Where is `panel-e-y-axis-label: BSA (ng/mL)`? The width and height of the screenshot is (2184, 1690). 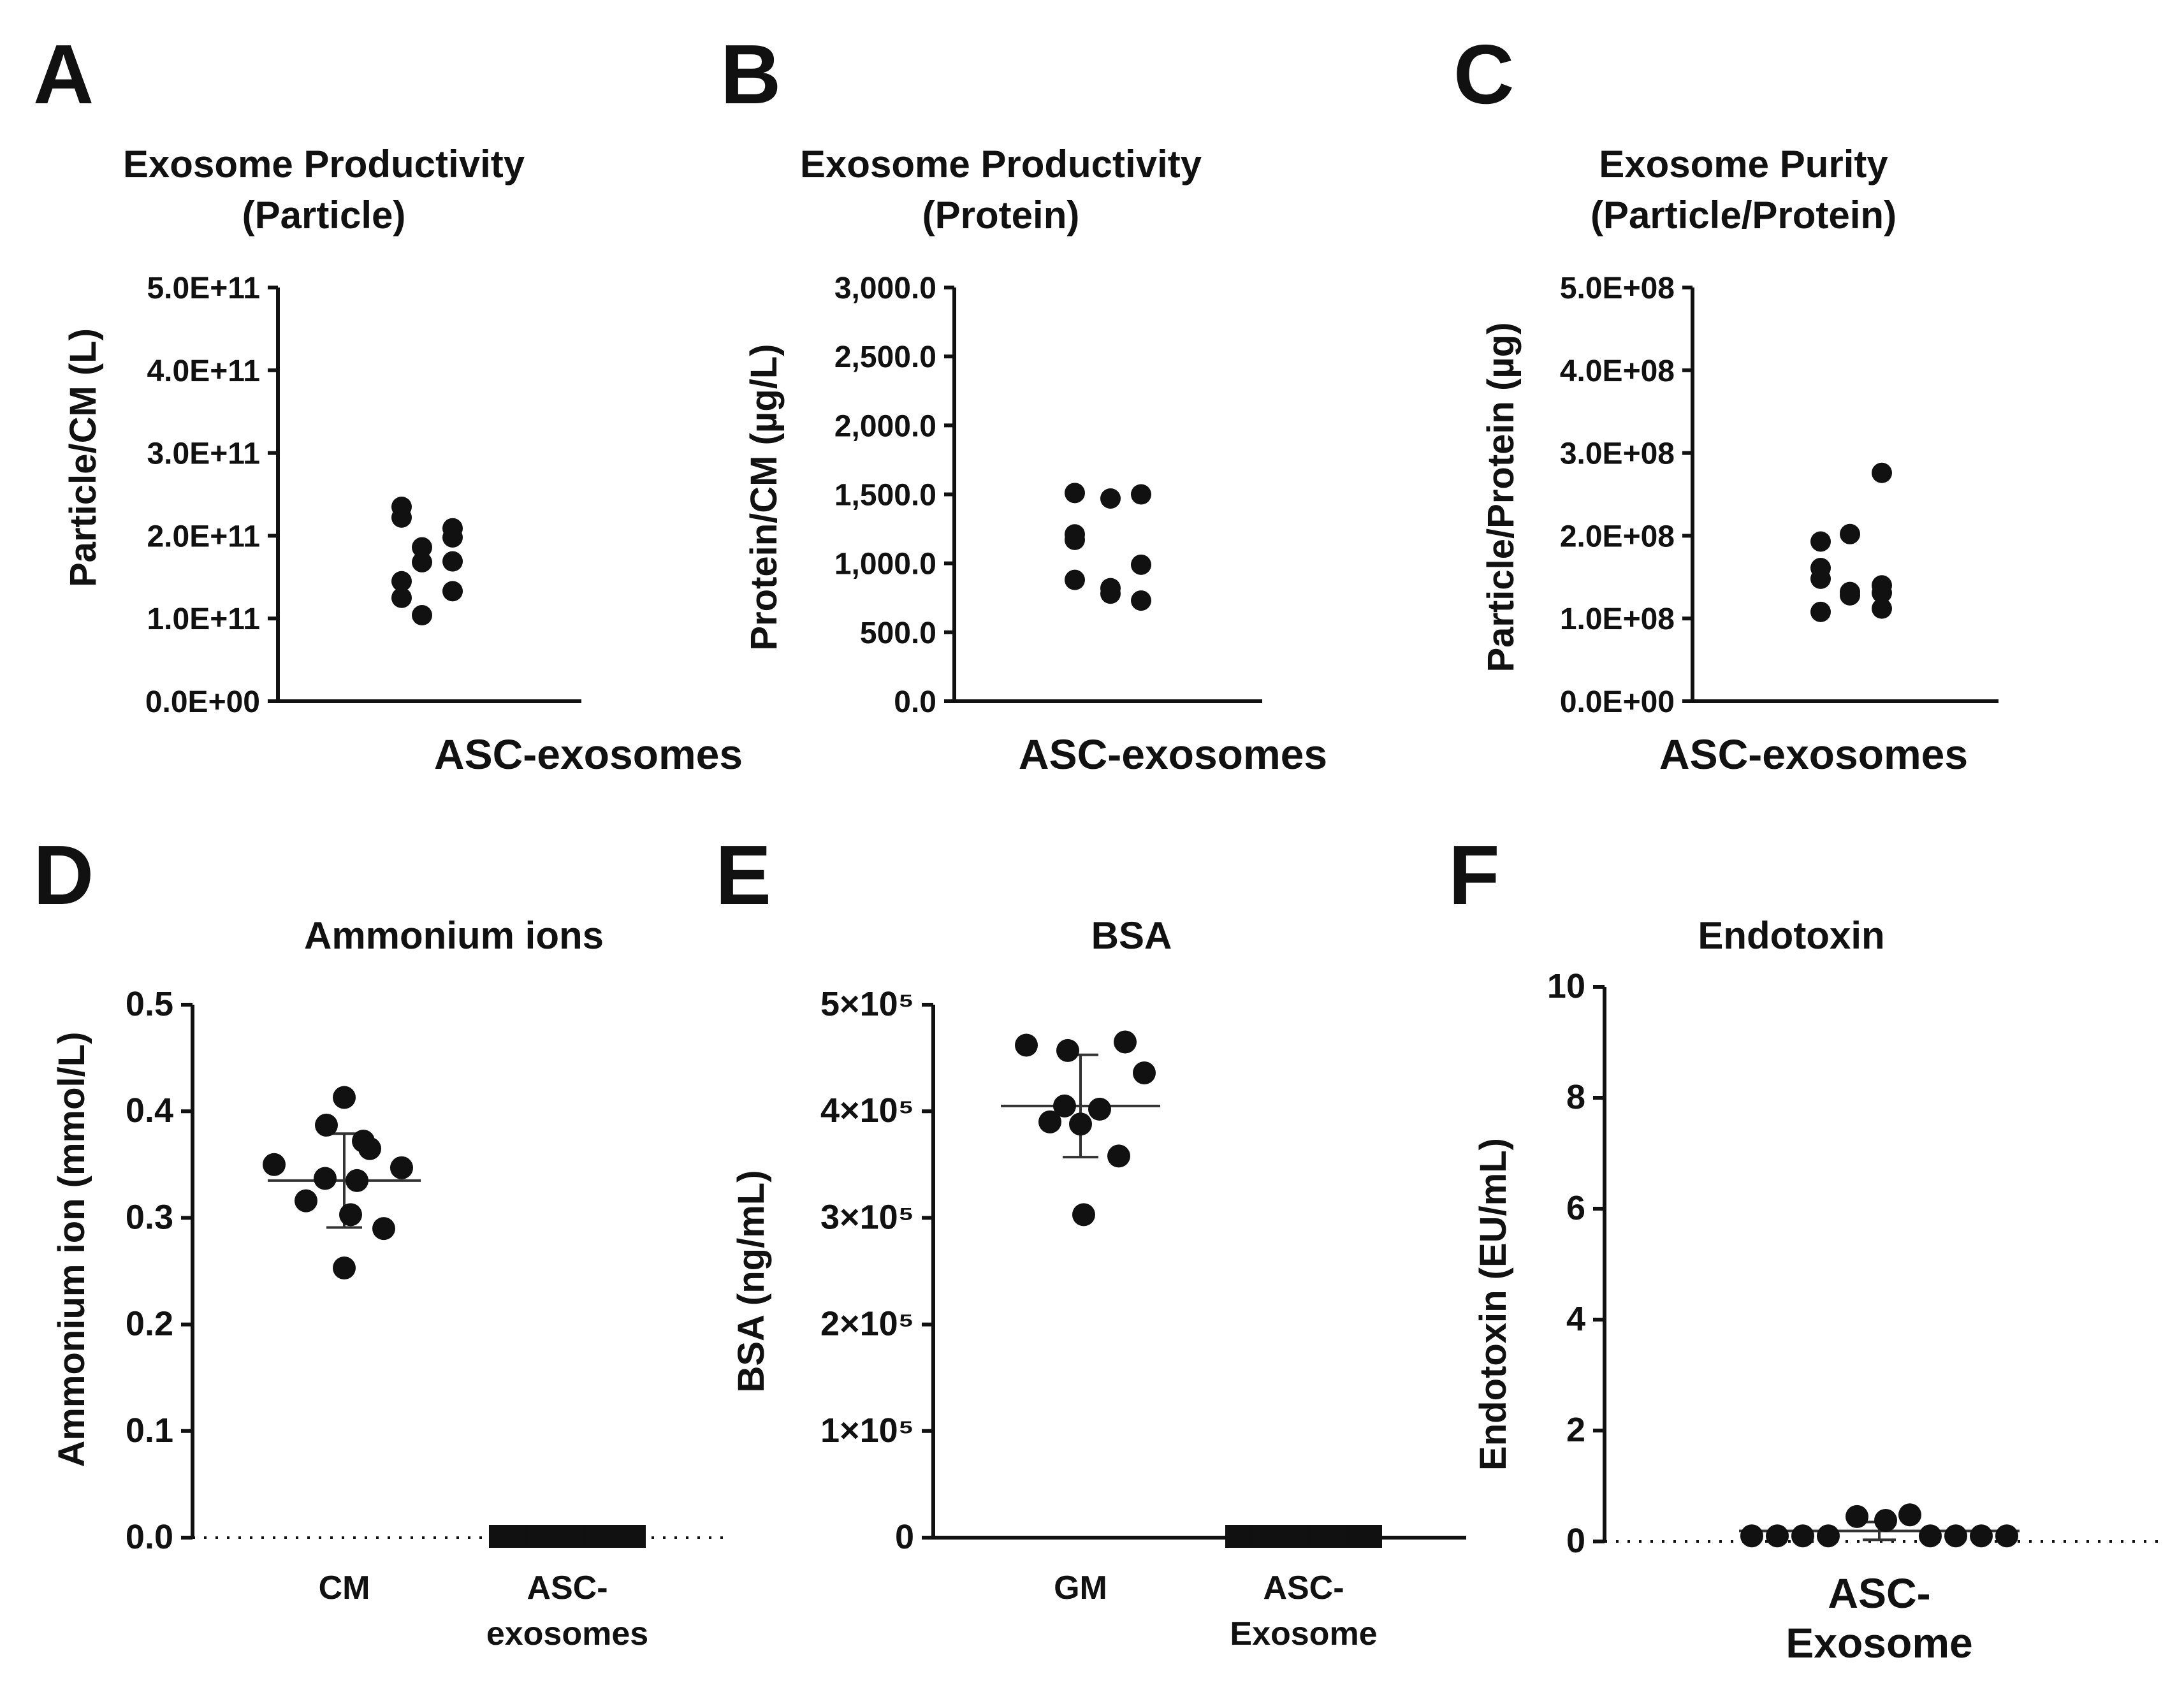 panel-e-y-axis-label: BSA (ng/mL) is located at coordinates (751, 1281).